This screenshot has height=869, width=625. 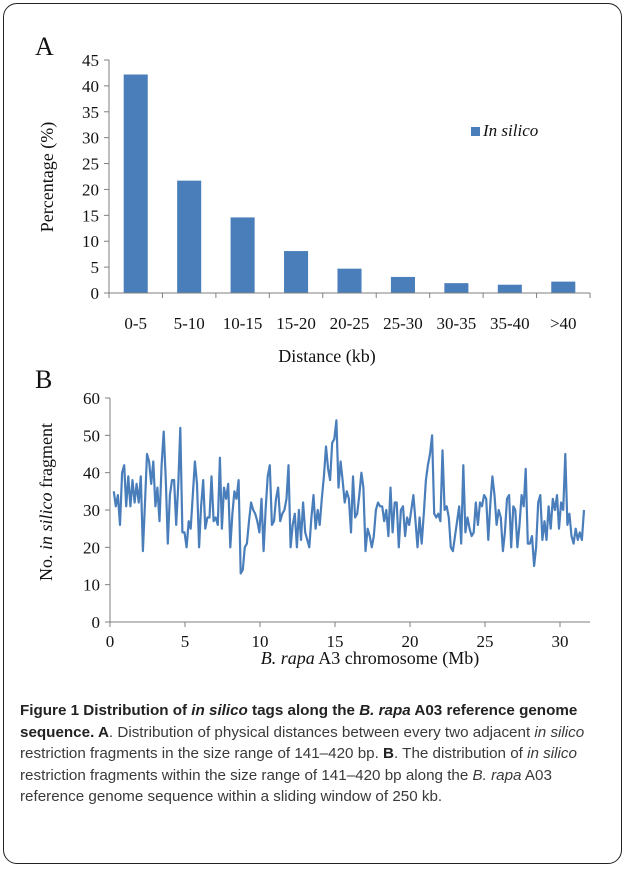 What do you see at coordinates (296, 323) in the screenshot?
I see `x-tick-label: 15-20` at bounding box center [296, 323].